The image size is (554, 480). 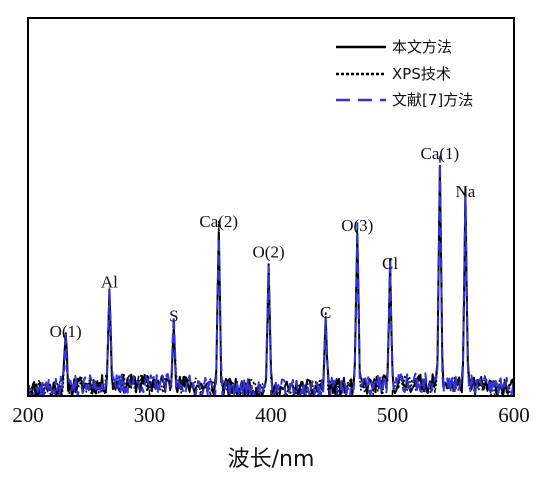 I want to click on legend-label-2: XPS技术, so click(x=421, y=74).